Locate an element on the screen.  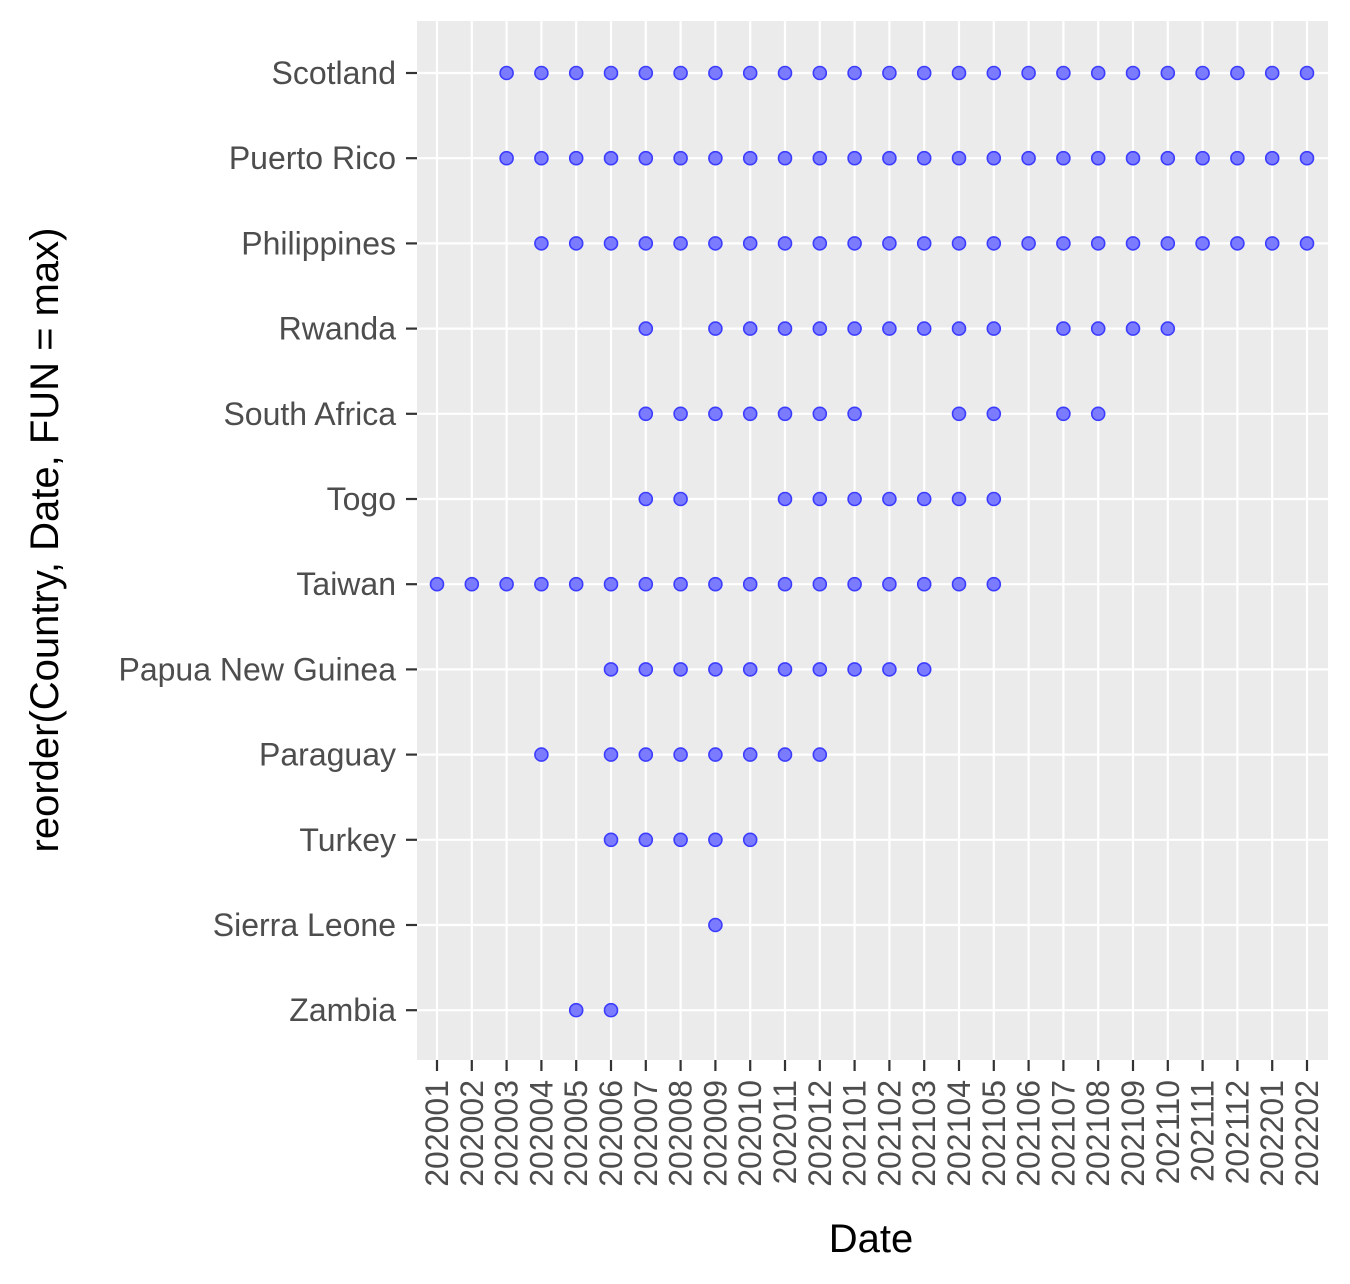
y-tick-label: Philippines is located at coordinates (318, 243).